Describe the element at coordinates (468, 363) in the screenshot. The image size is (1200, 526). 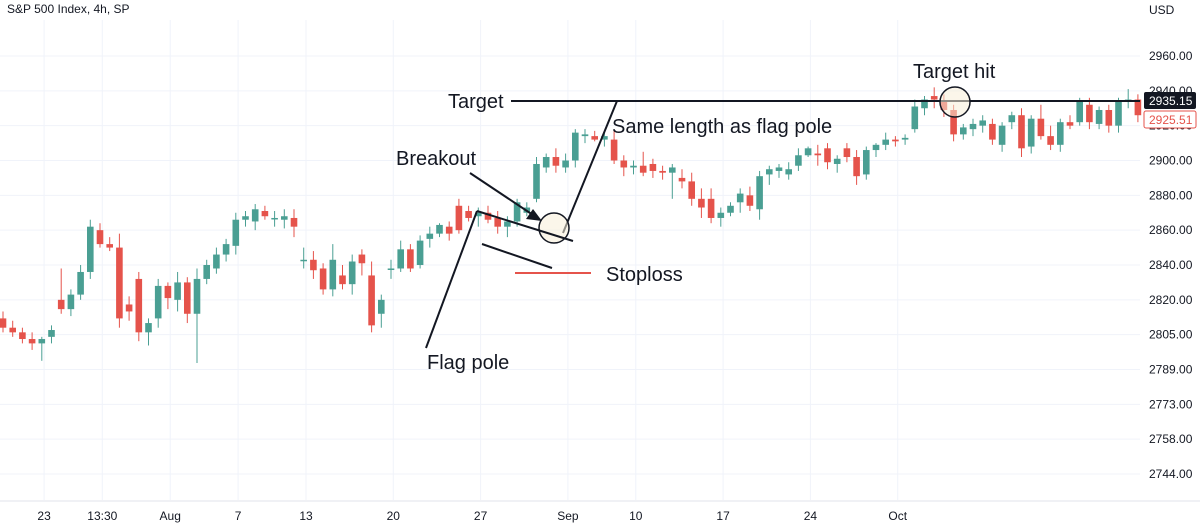
I see `flag-pole-label: Flag pole` at that location.